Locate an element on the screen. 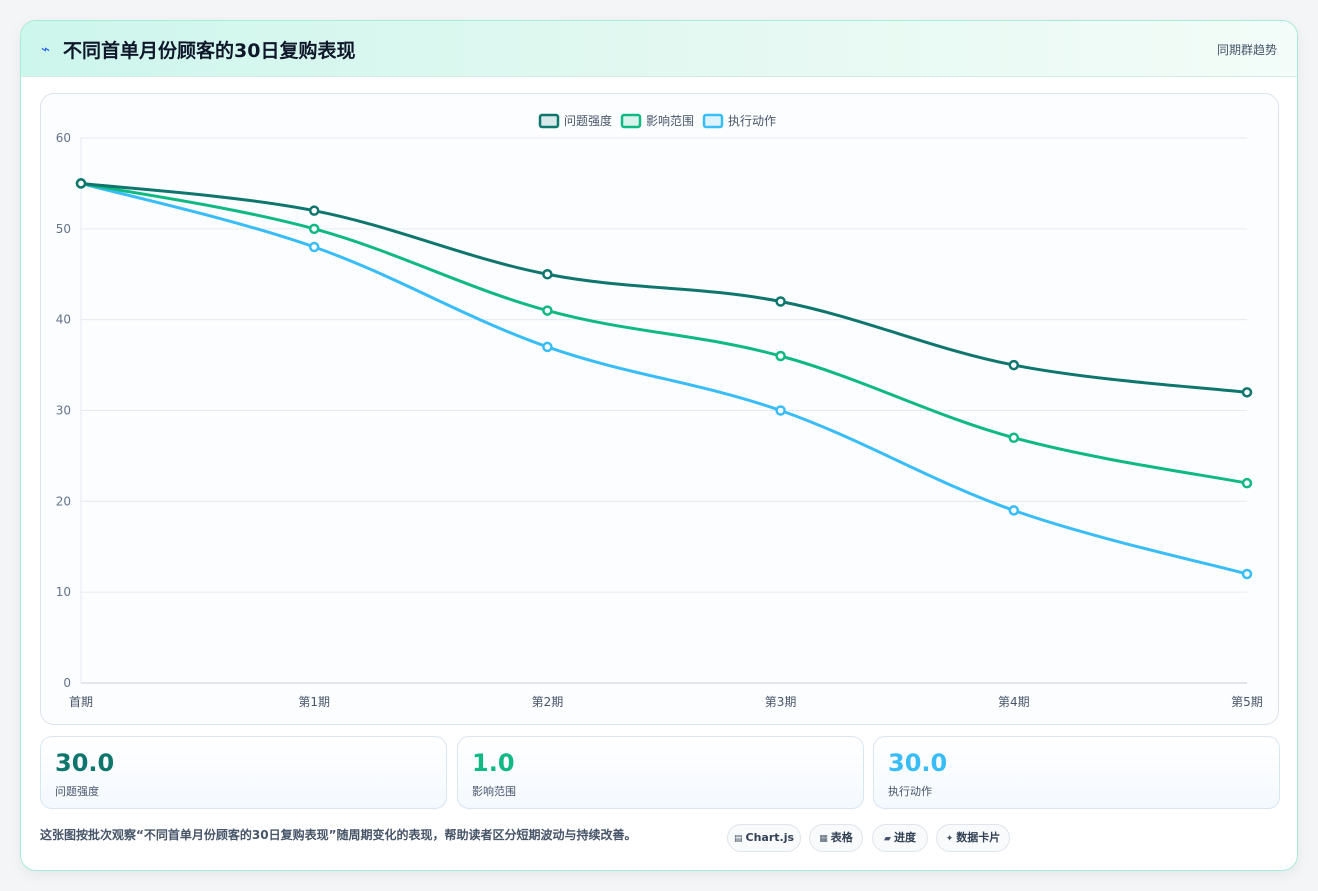  tag-label: 数据卡片 is located at coordinates (978, 837).